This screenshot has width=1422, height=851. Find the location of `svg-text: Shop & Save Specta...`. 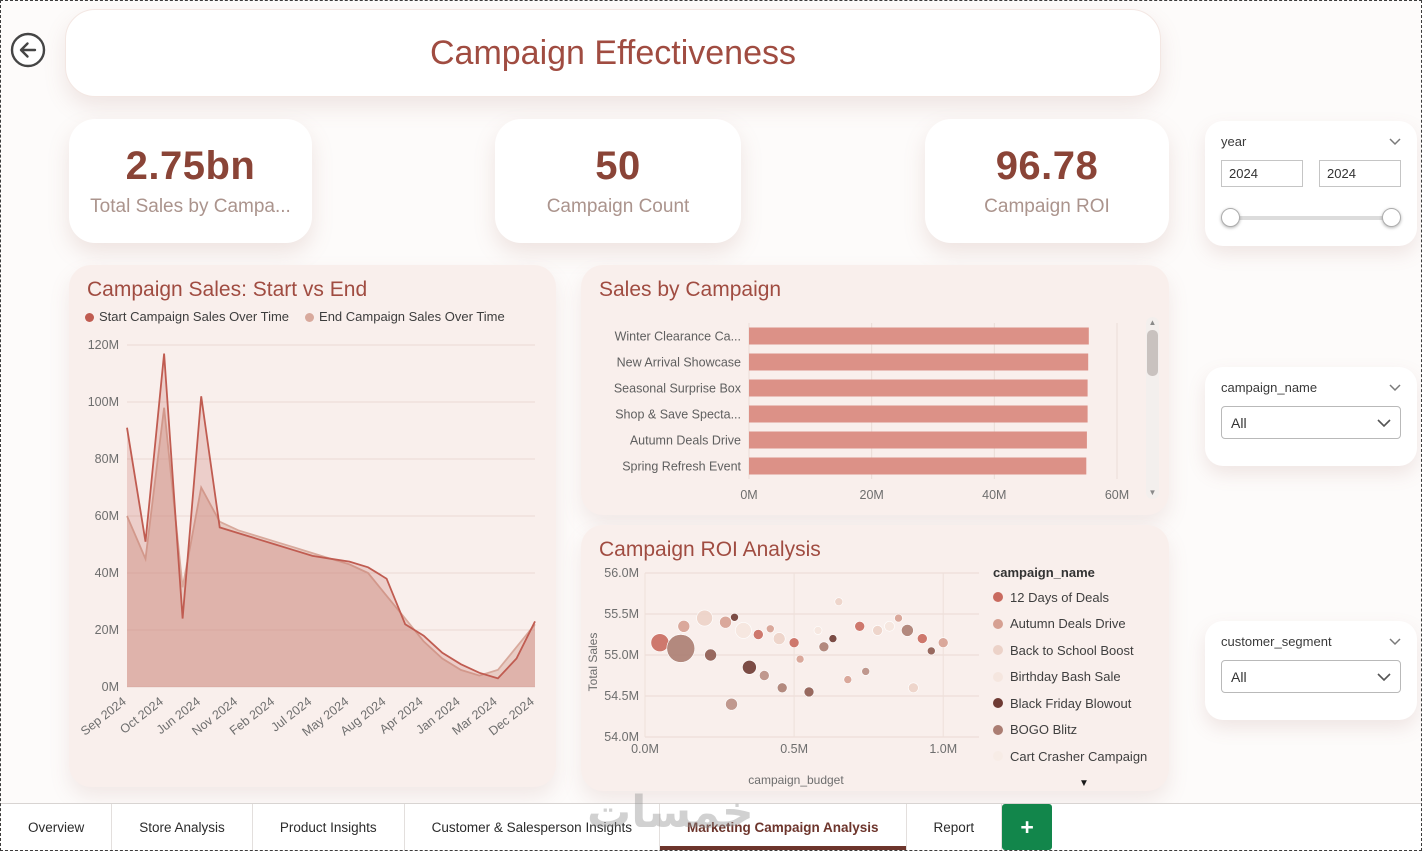

svg-text: Shop & Save Specta... is located at coordinates (678, 415).